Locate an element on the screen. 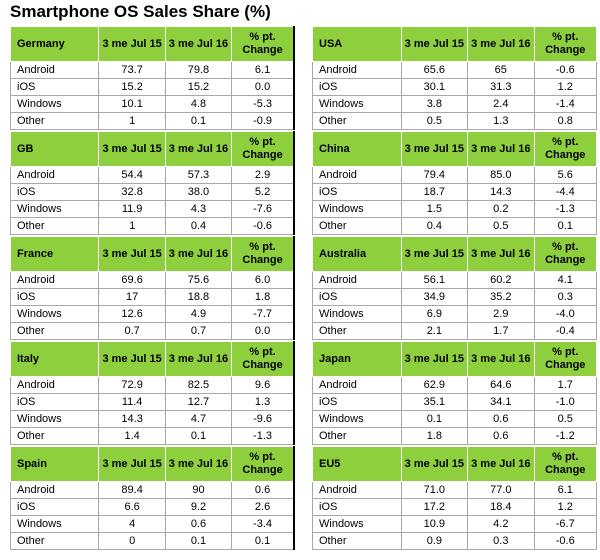 This screenshot has width=600, height=560. table-row: iOS 35.1 34.1 -1.0 is located at coordinates (455, 402).